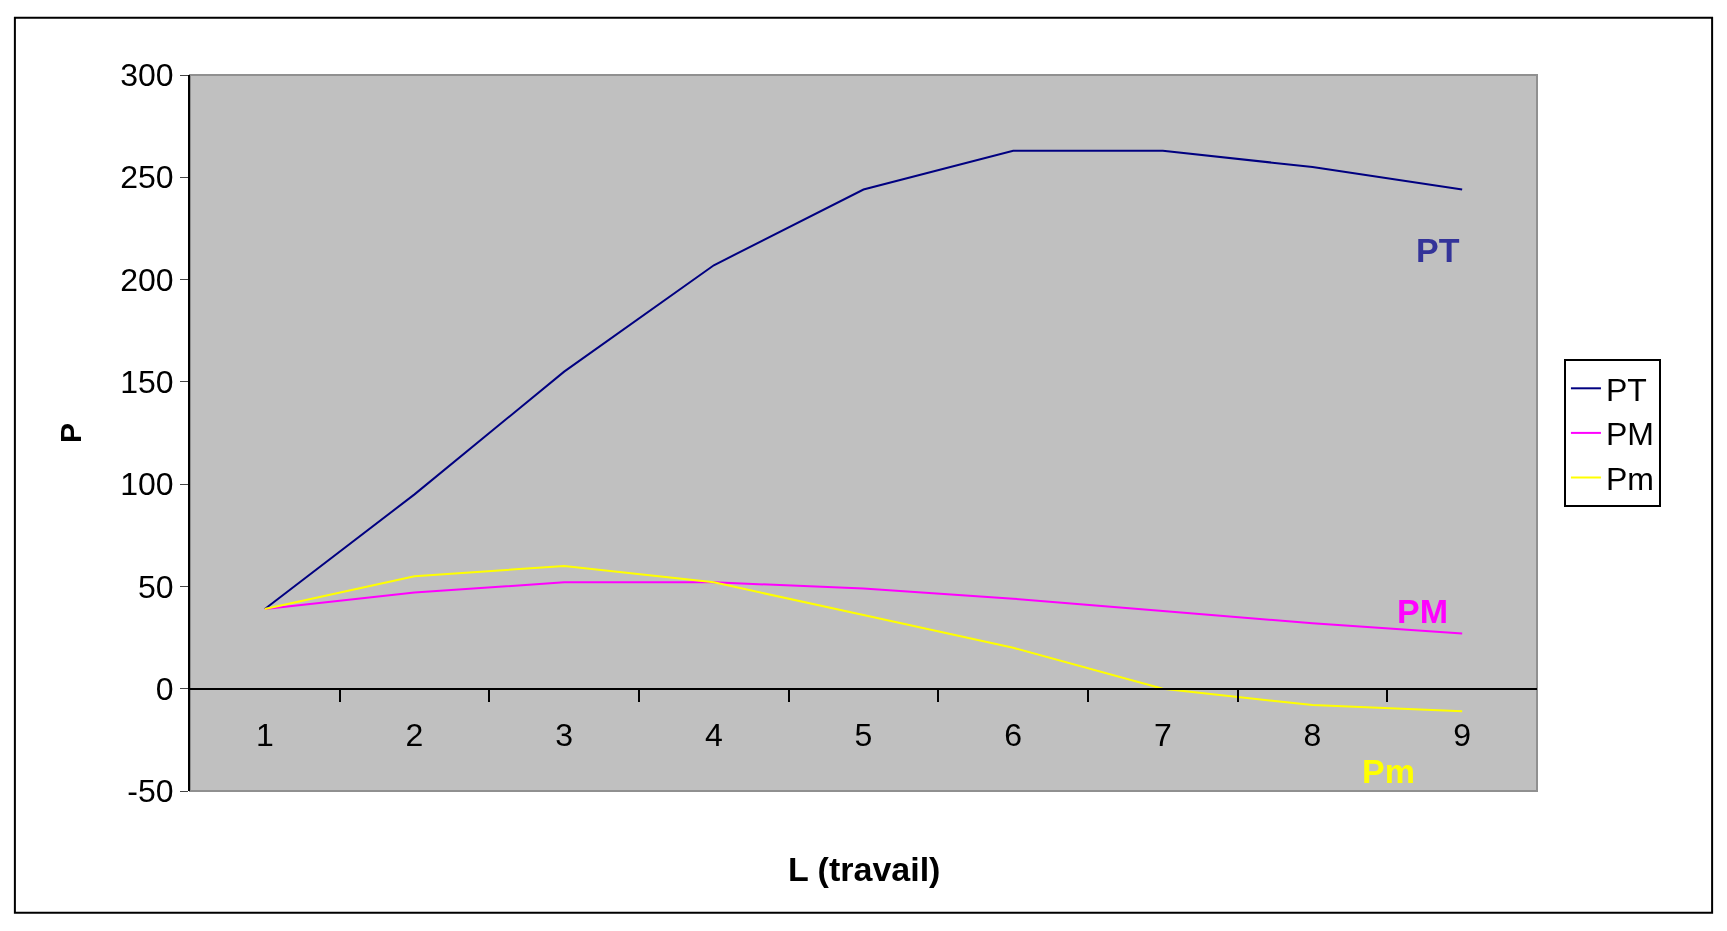 Image resolution: width=1727 pixels, height=931 pixels. What do you see at coordinates (1629, 434) in the screenshot?
I see `legend-label: PM` at bounding box center [1629, 434].